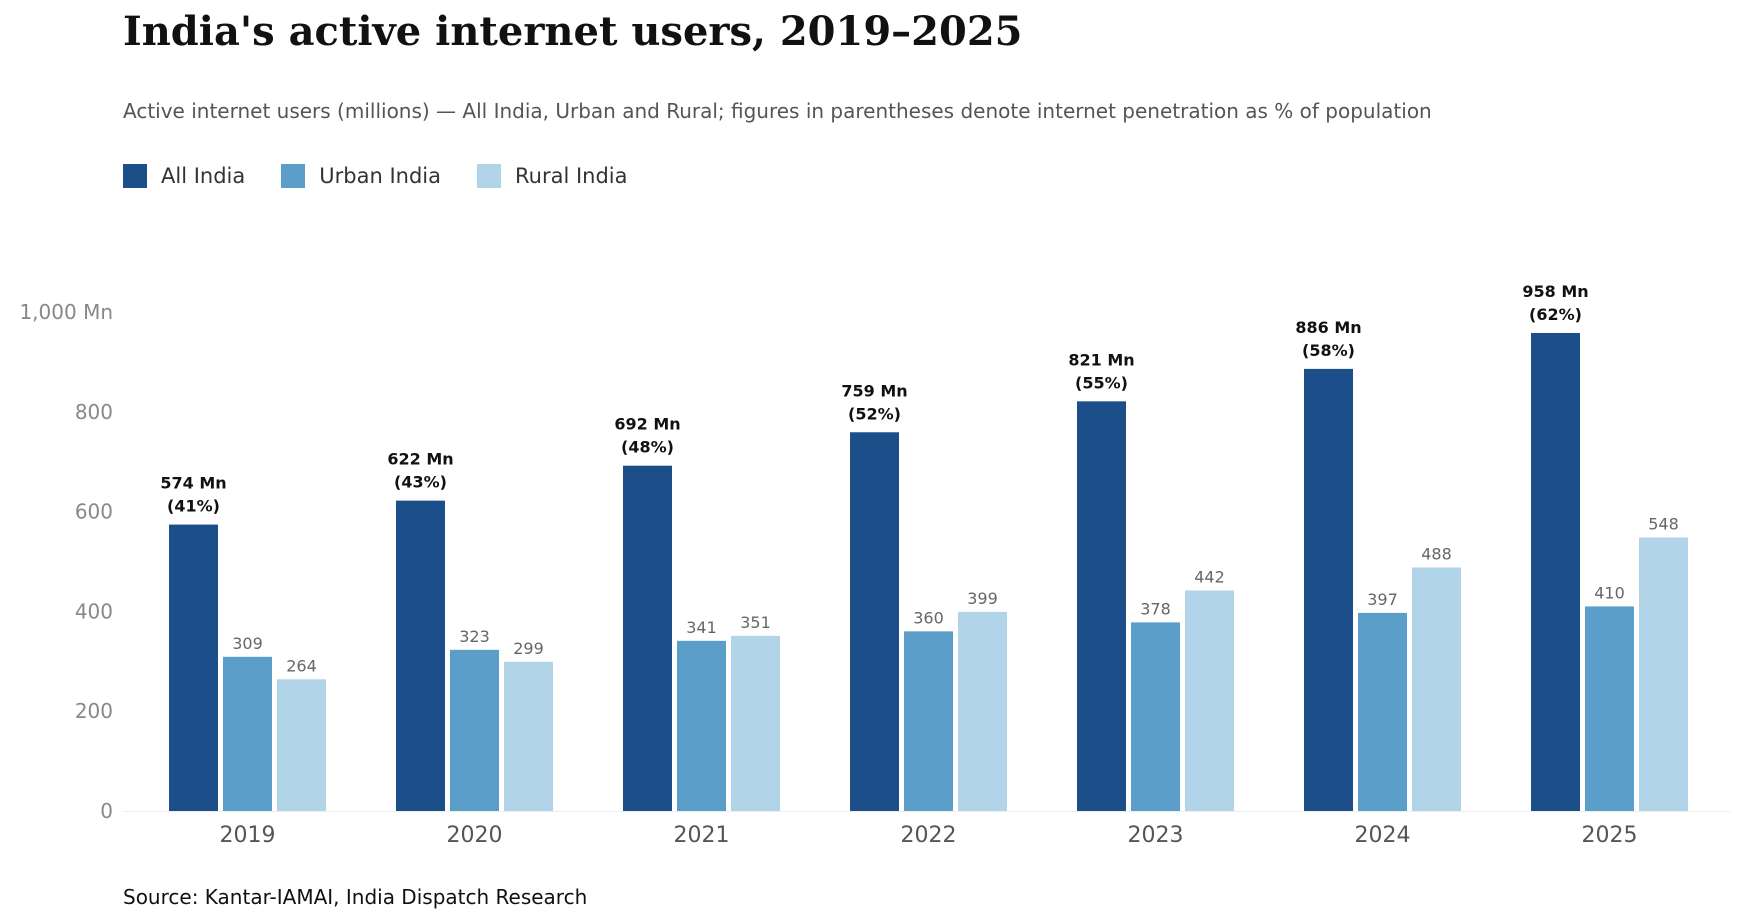 This screenshot has height=920, width=1739. I want to click on bar-rural-india-2019, so click(301, 745).